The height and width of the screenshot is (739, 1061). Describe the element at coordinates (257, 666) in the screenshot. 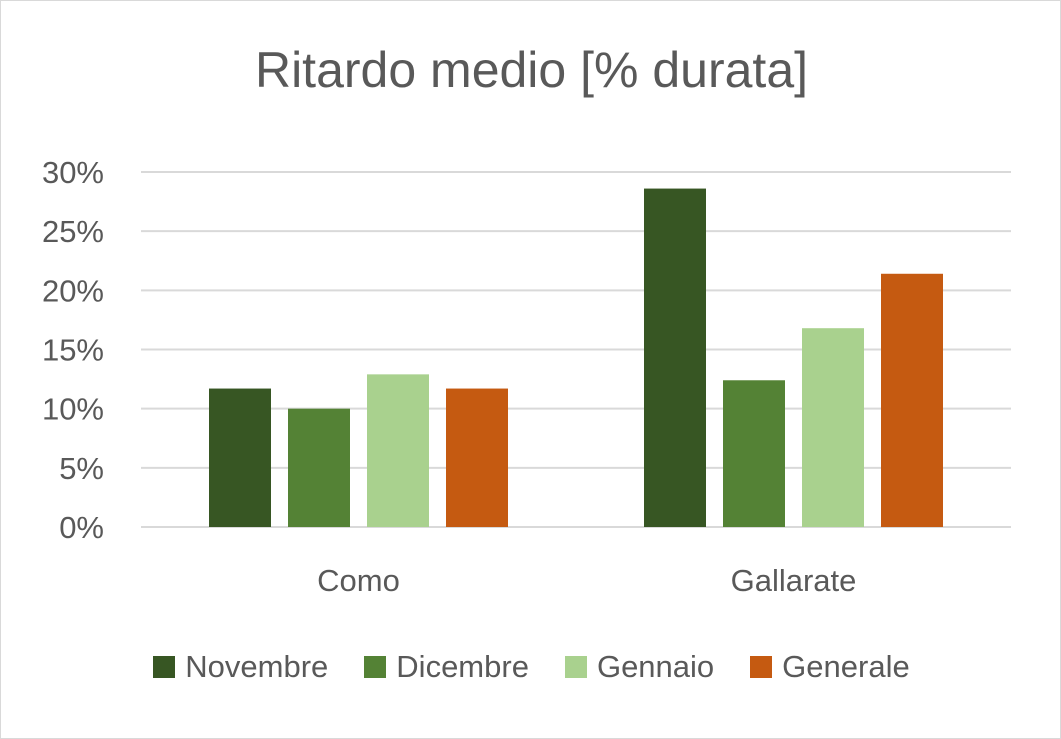

I see `legend-label: Novembre` at that location.